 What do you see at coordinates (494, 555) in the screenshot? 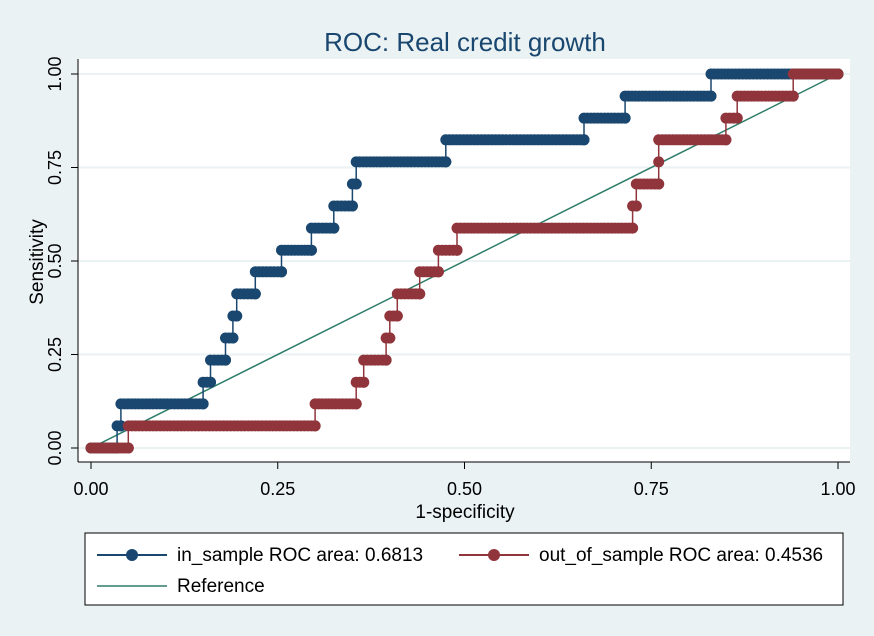
I see `legend-marker-out-of-sample` at bounding box center [494, 555].